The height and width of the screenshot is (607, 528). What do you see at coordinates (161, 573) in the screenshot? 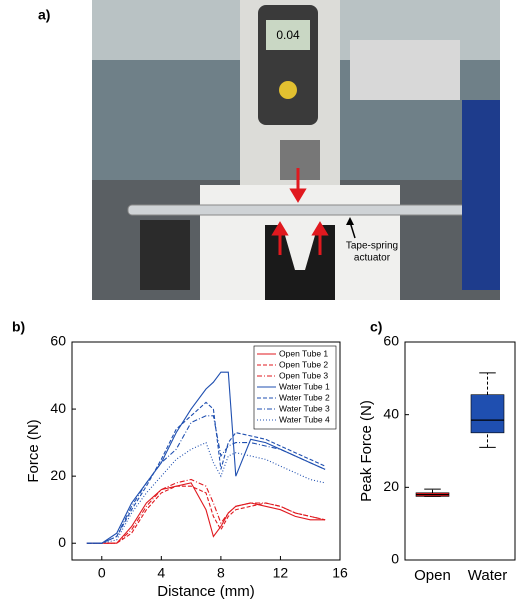
I see `x-tick-label: 4` at bounding box center [161, 573].